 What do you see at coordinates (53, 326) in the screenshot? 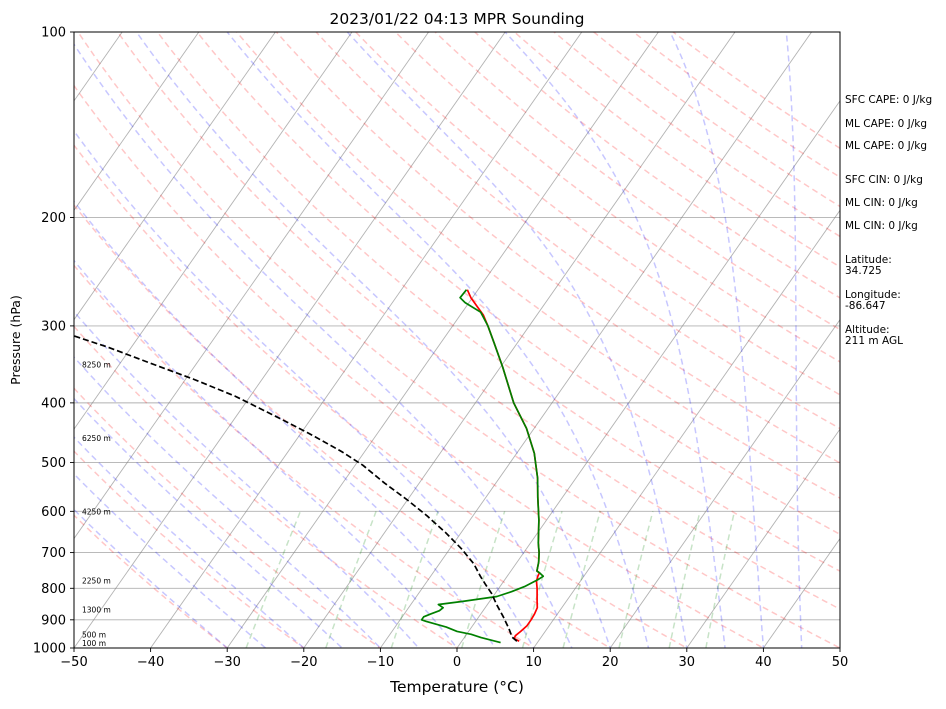
I see `y-tick-label: 300` at bounding box center [53, 326].